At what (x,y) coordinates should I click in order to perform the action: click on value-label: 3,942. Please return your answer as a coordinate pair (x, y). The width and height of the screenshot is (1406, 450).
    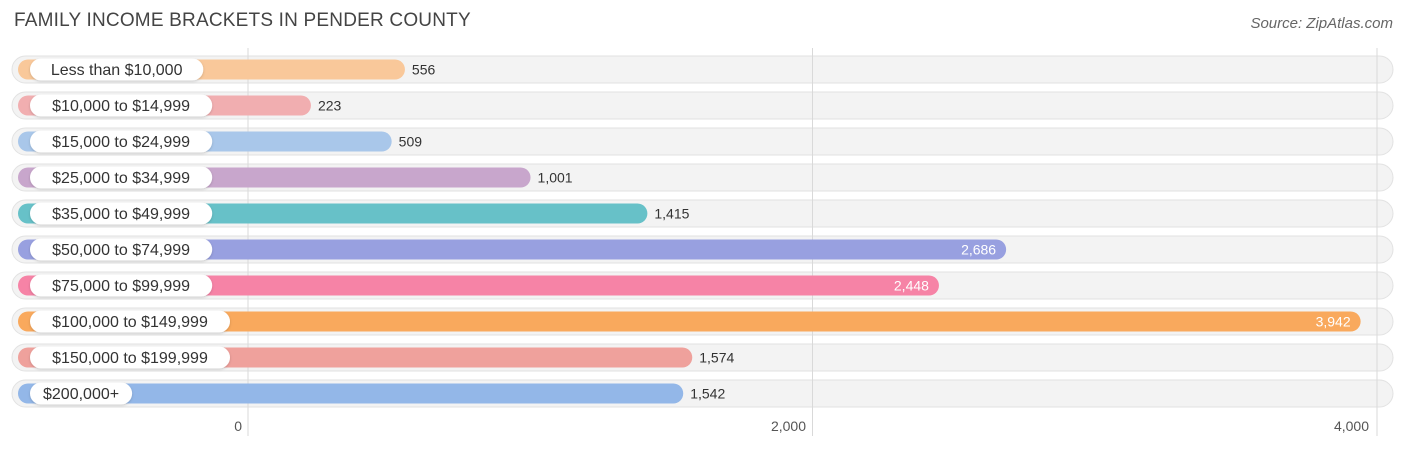
    Looking at the image, I should click on (1333, 322).